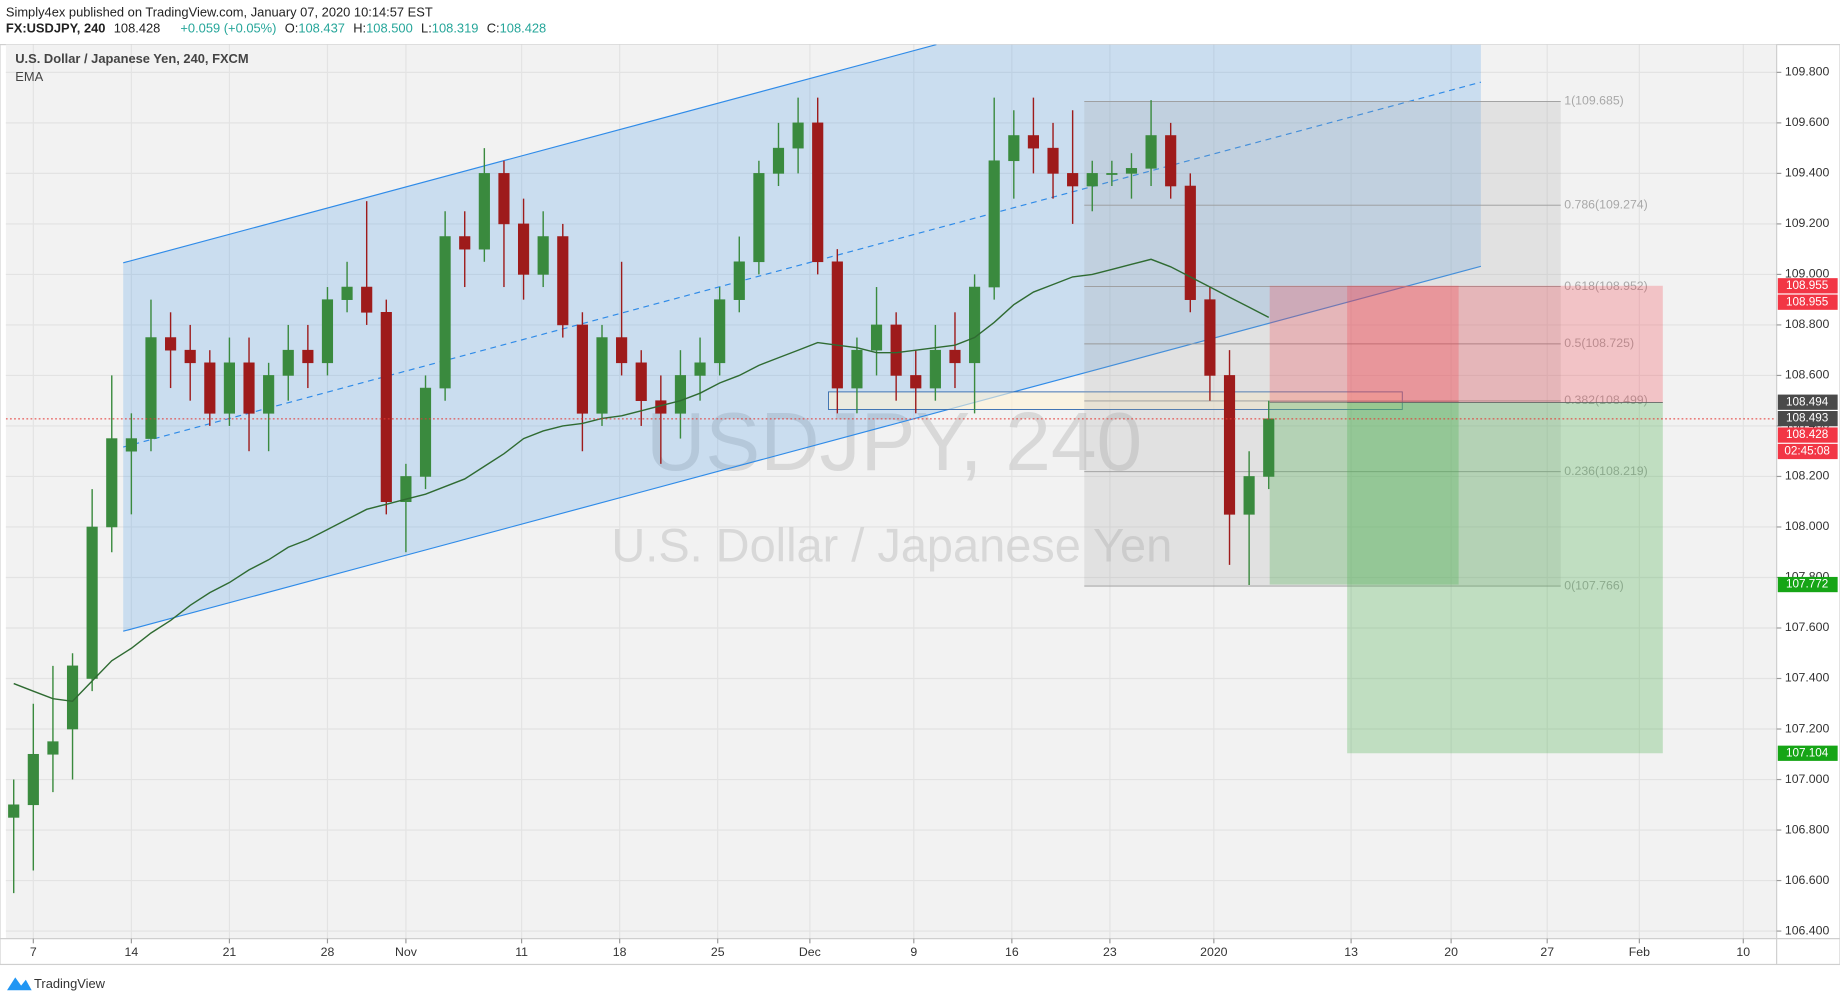  I want to click on x-tick-label: 11, so click(521, 952).